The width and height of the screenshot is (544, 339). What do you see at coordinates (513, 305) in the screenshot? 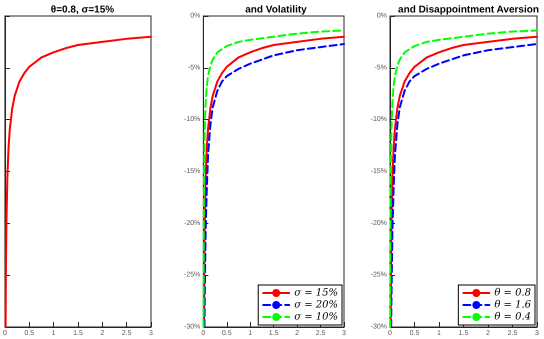
I see `legend-label: θ = 1.6` at bounding box center [513, 305].